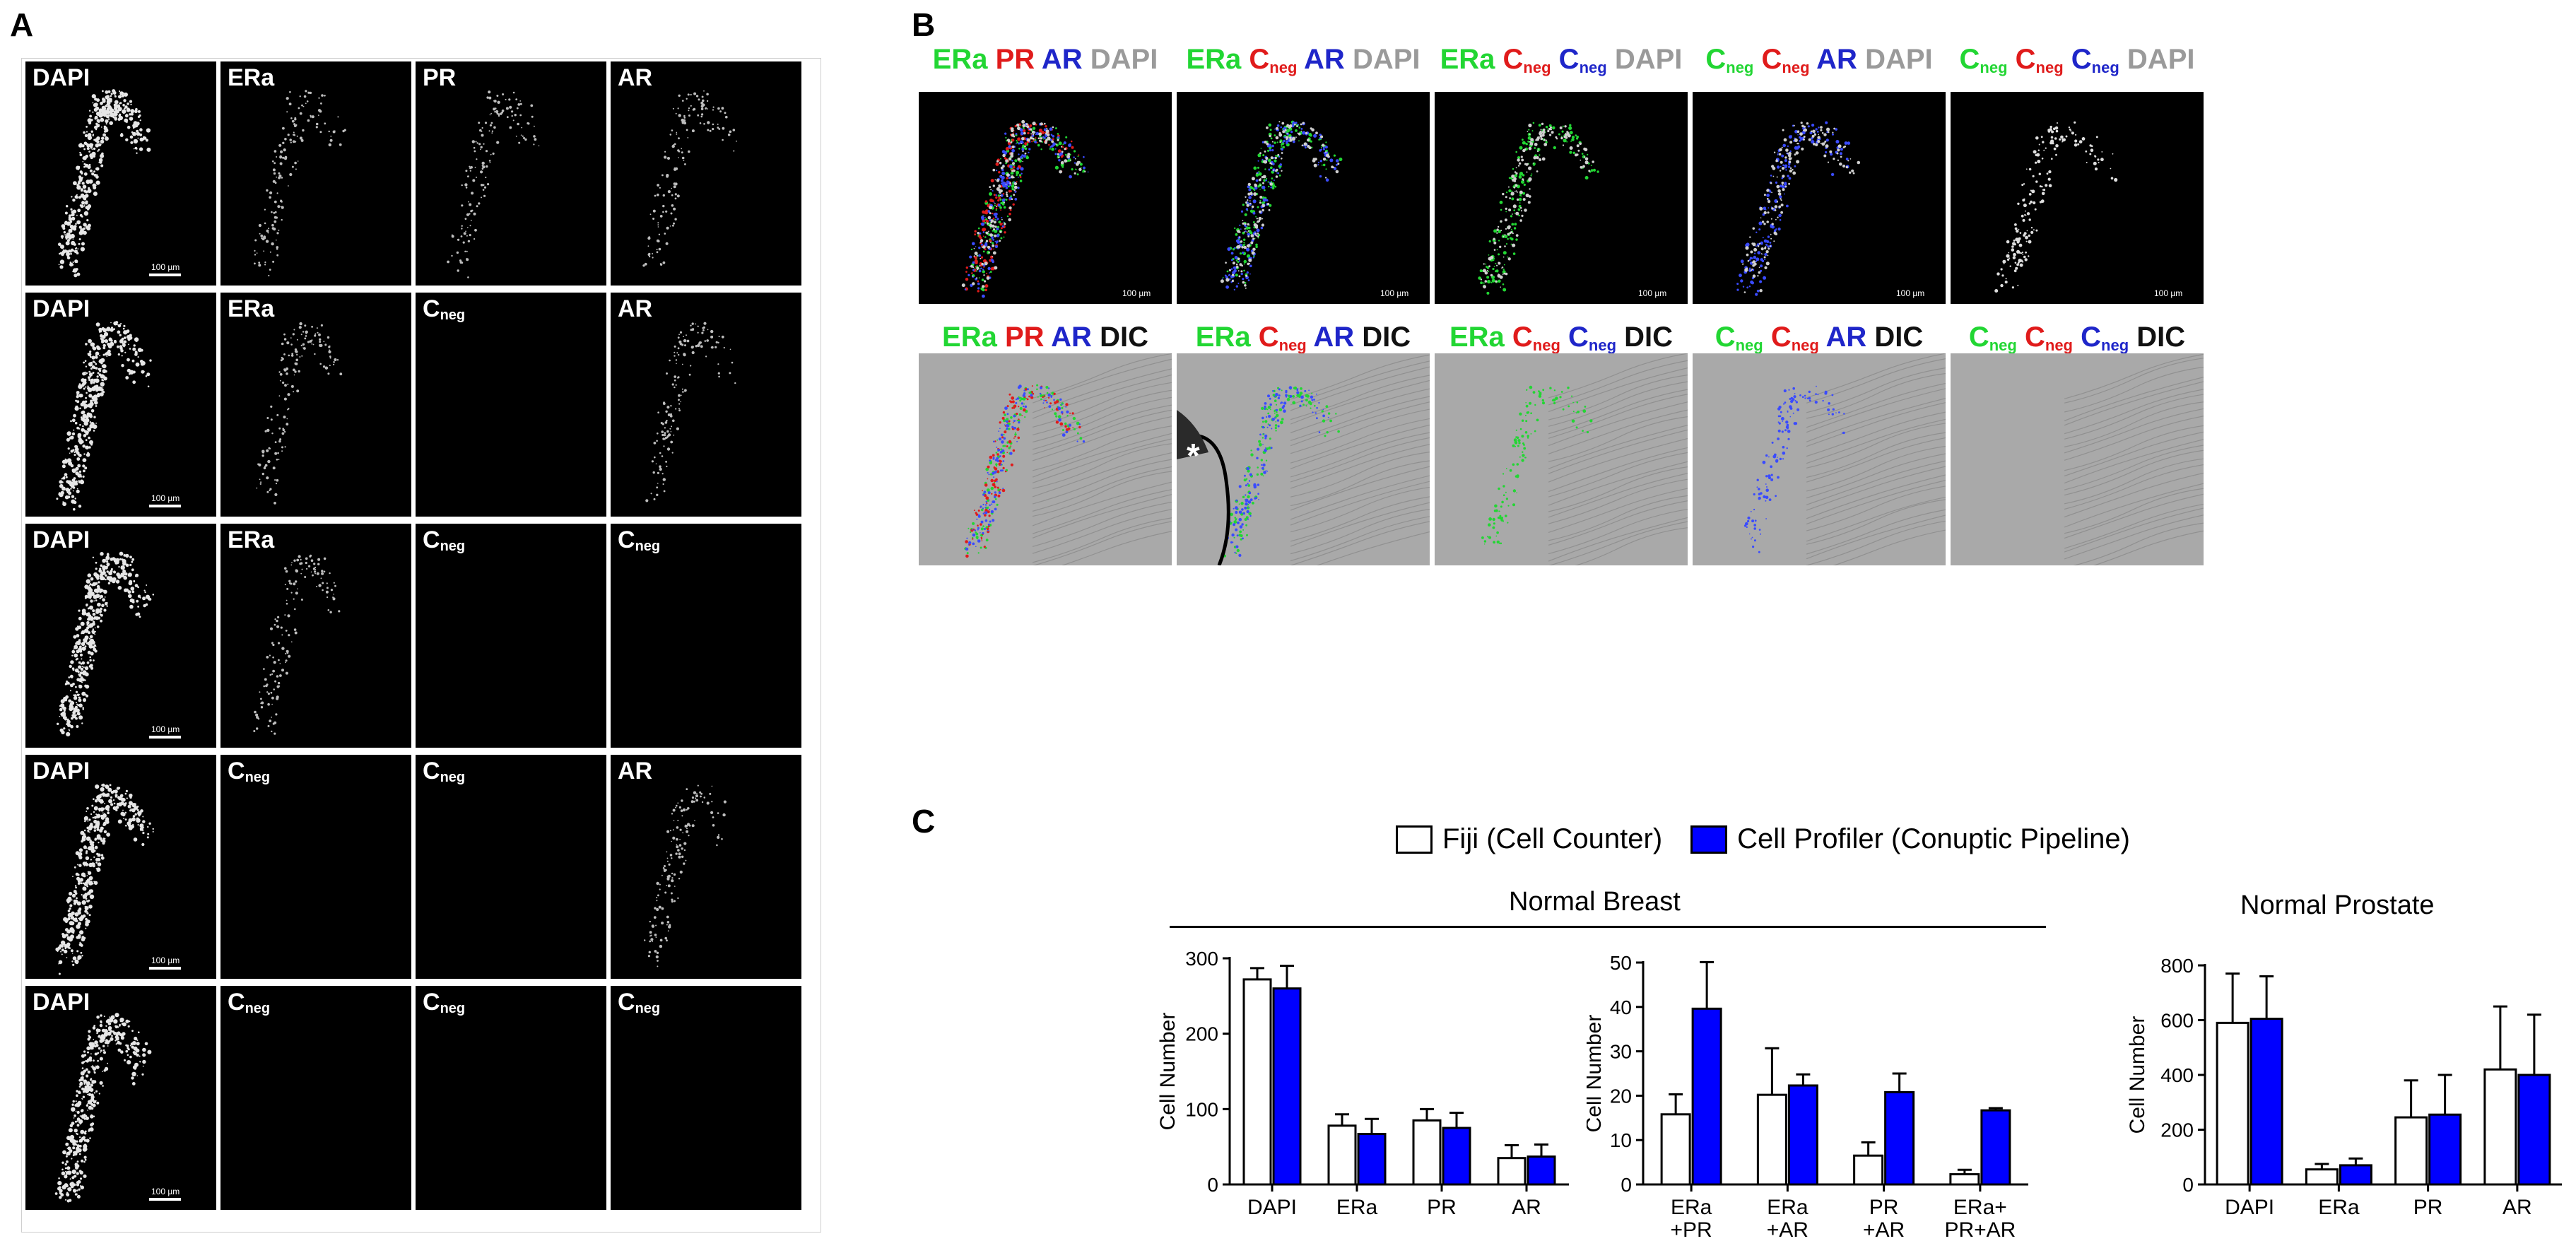 The height and width of the screenshot is (1241, 2576). I want to click on cell-signal, so click(685, 876).